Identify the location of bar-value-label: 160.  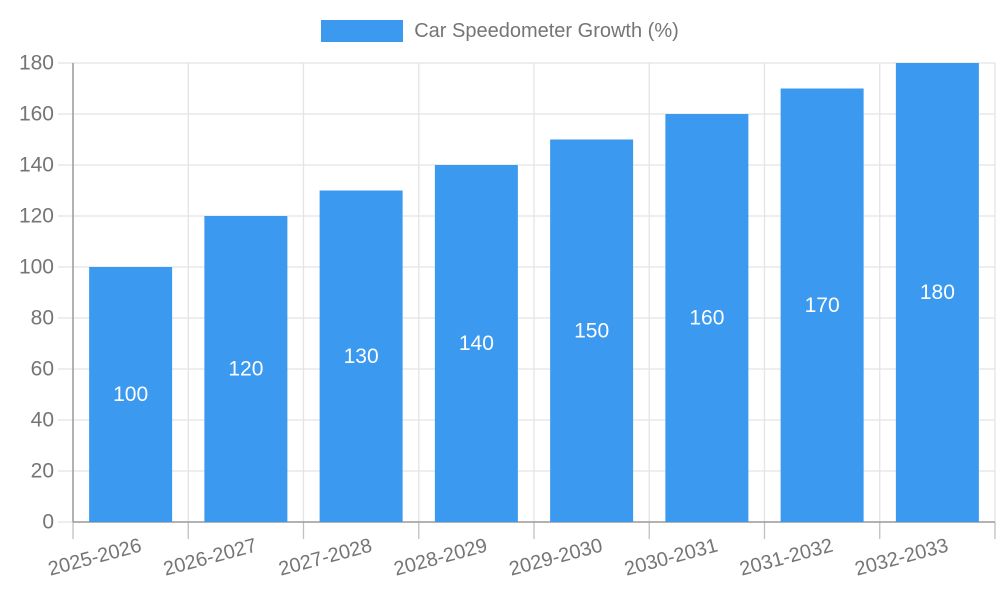
(706, 318).